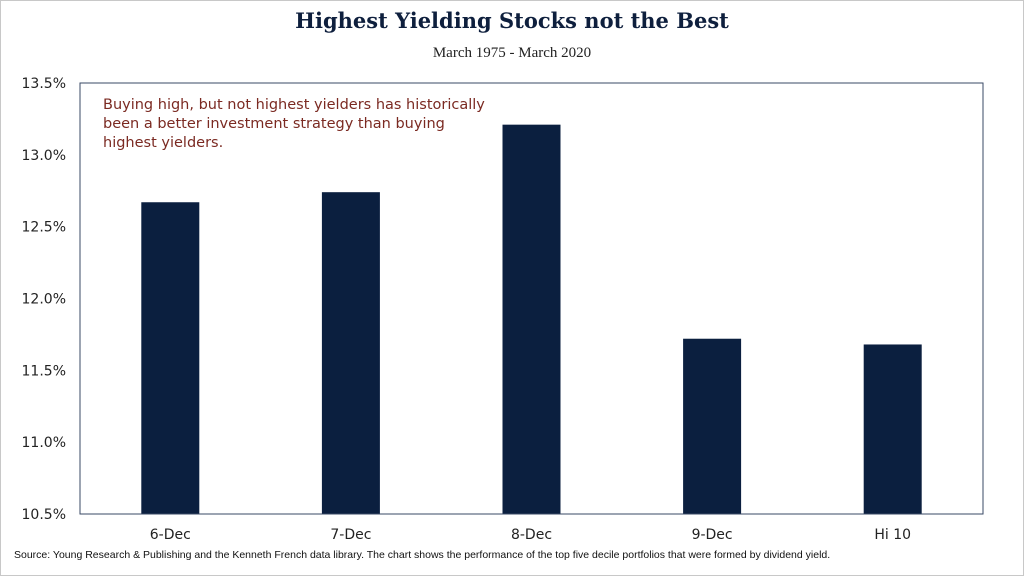 The width and height of the screenshot is (1024, 576). I want to click on y-tick-label: 12.0%, so click(44, 300).